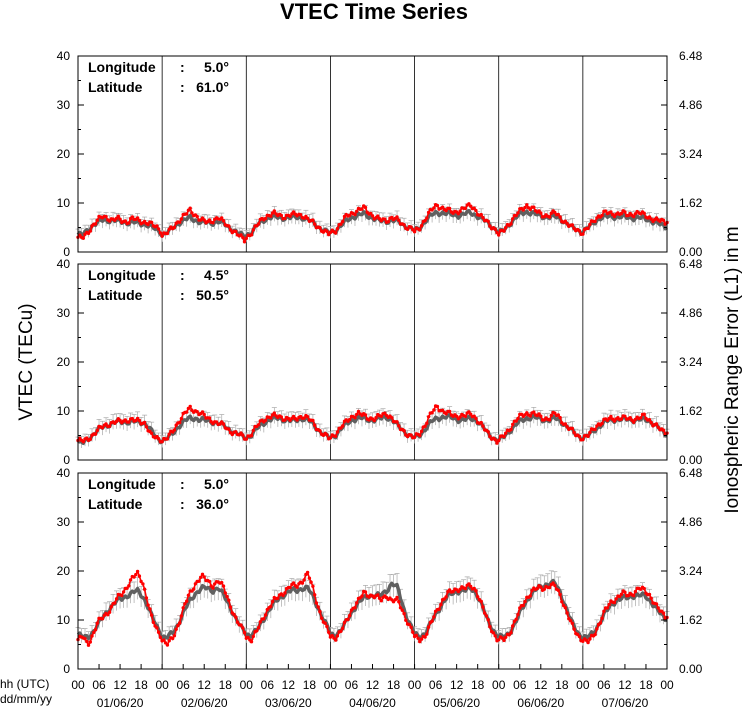 The width and height of the screenshot is (748, 711). I want to click on right-tick-label: 4.86, so click(691, 522).